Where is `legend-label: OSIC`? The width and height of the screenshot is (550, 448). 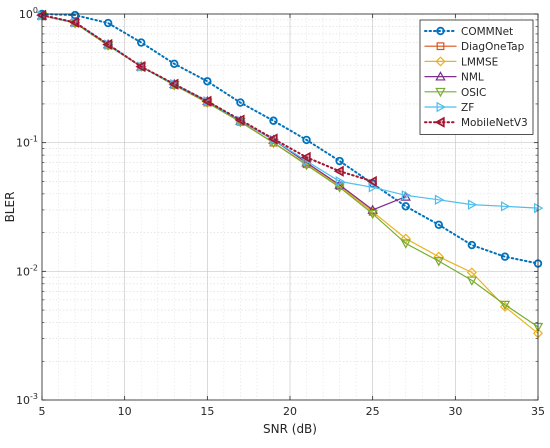 legend-label: OSIC is located at coordinates (473, 93).